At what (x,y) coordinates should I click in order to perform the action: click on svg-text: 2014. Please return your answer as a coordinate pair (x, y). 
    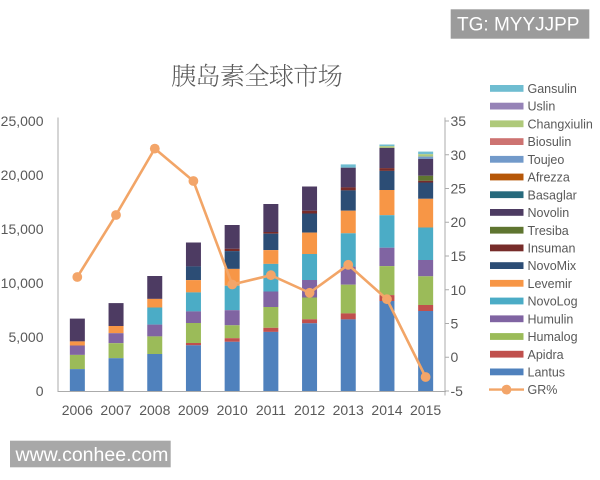
    Looking at the image, I should click on (386, 410).